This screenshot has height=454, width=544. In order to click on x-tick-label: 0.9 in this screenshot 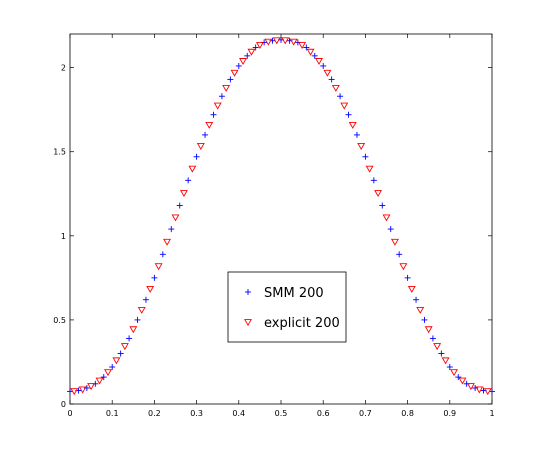, I will do `click(449, 413)`.